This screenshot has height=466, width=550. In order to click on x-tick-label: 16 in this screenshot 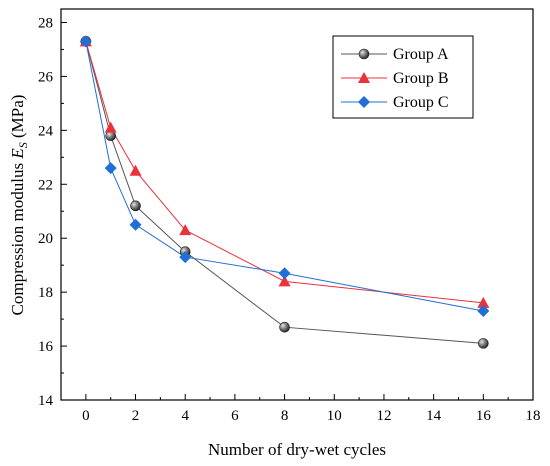, I will do `click(484, 416)`.